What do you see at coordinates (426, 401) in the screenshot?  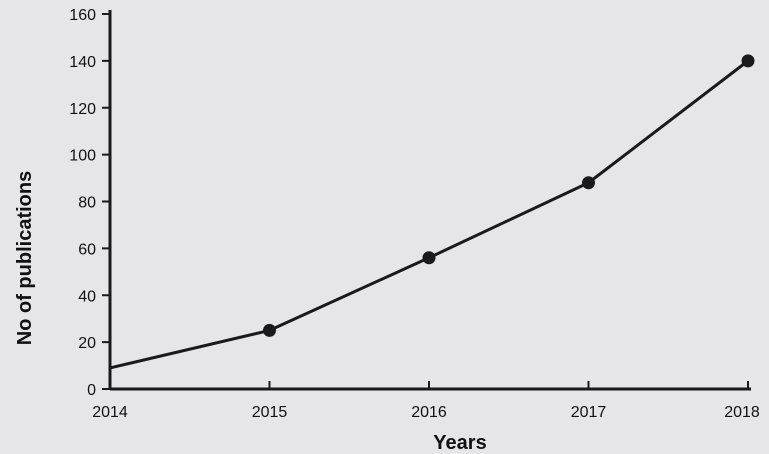 I see `x-axis-ticks: 2014 2015 2016 2017 2018` at bounding box center [426, 401].